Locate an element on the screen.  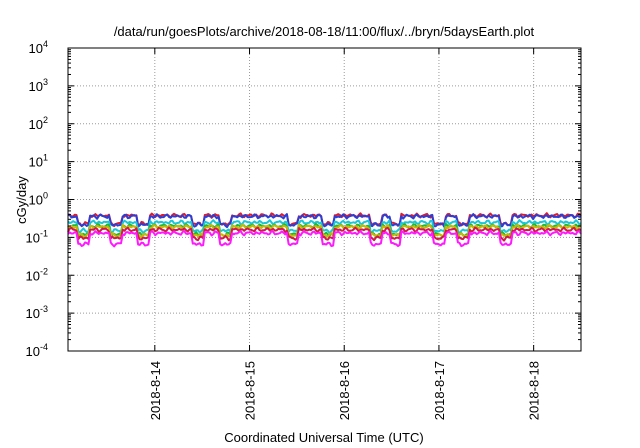
y-tick-exponent: 0 is located at coordinates (45, 196).